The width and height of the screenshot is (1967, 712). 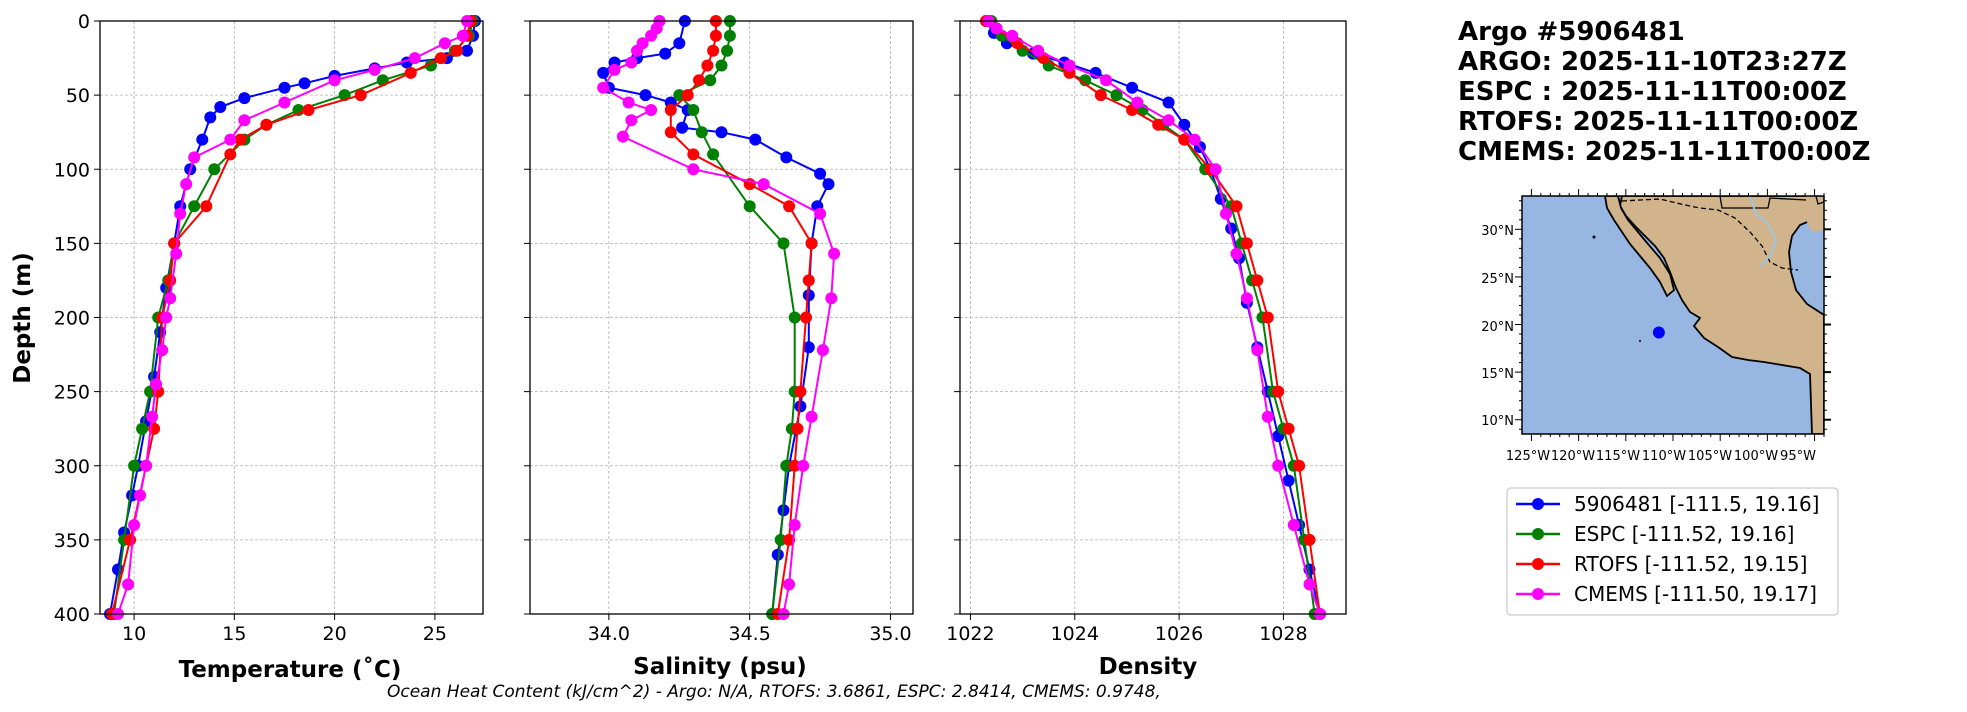 What do you see at coordinates (1594, 237) in the screenshot?
I see `map-small-island` at bounding box center [1594, 237].